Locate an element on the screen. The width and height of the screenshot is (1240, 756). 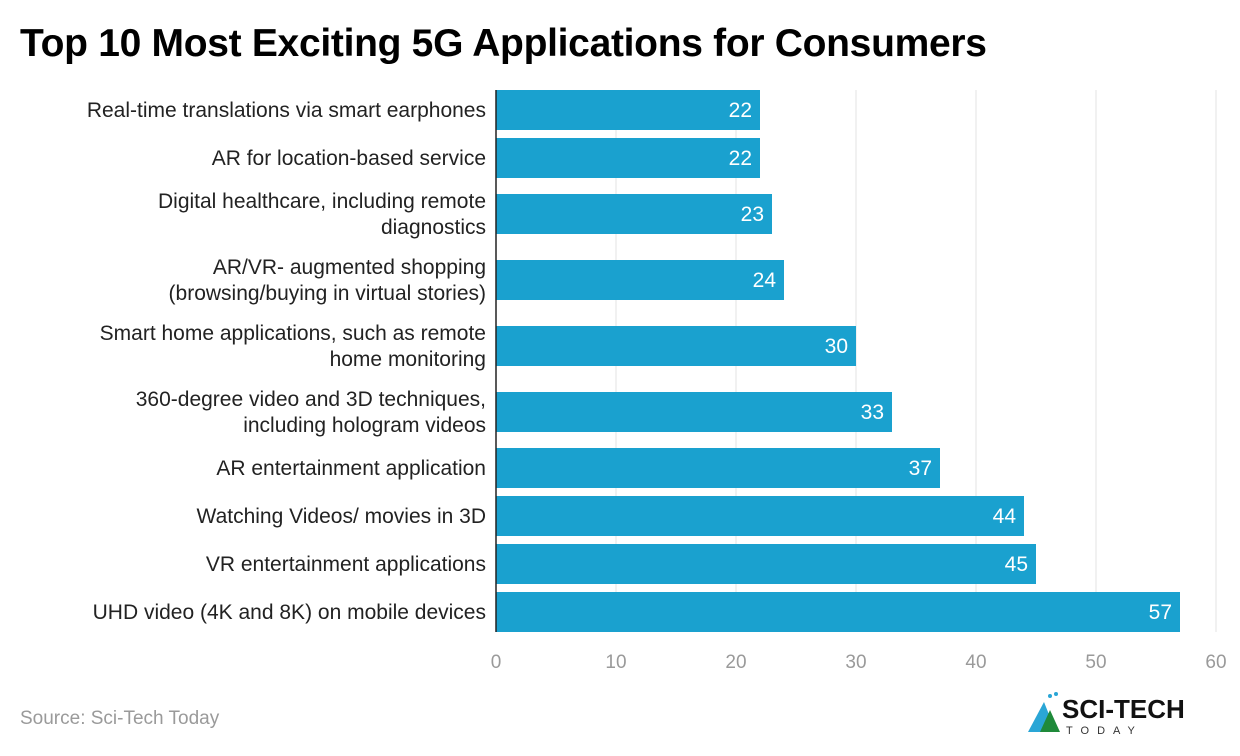
category-label: AR entertainment application is located at coordinates (351, 468).